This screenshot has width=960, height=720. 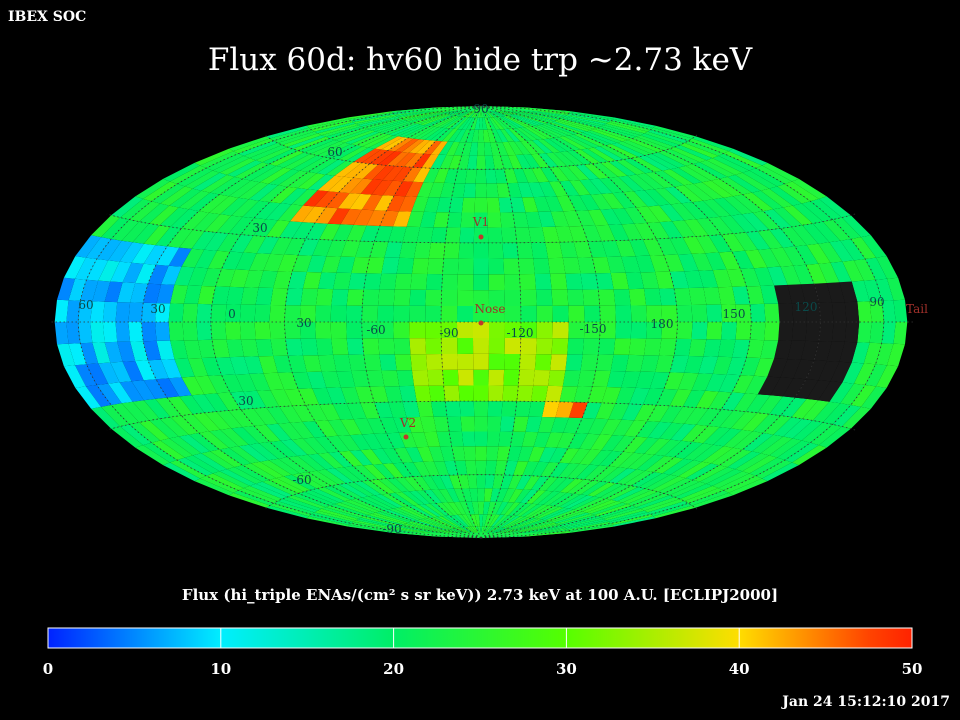 What do you see at coordinates (245, 401) in the screenshot?
I see `latitude-label: 30` at bounding box center [245, 401].